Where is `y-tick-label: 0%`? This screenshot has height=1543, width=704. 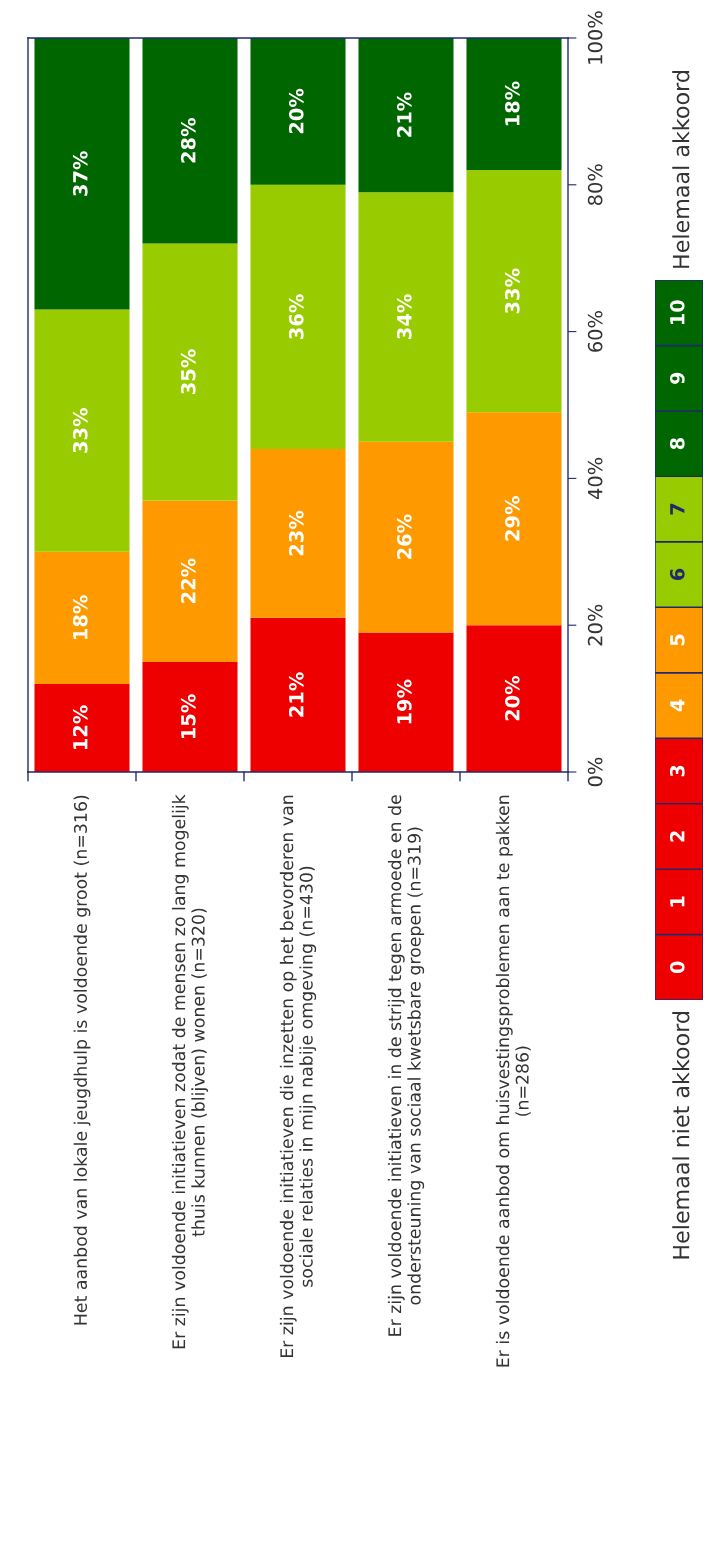
y-tick-label: 0% is located at coordinates (595, 772).